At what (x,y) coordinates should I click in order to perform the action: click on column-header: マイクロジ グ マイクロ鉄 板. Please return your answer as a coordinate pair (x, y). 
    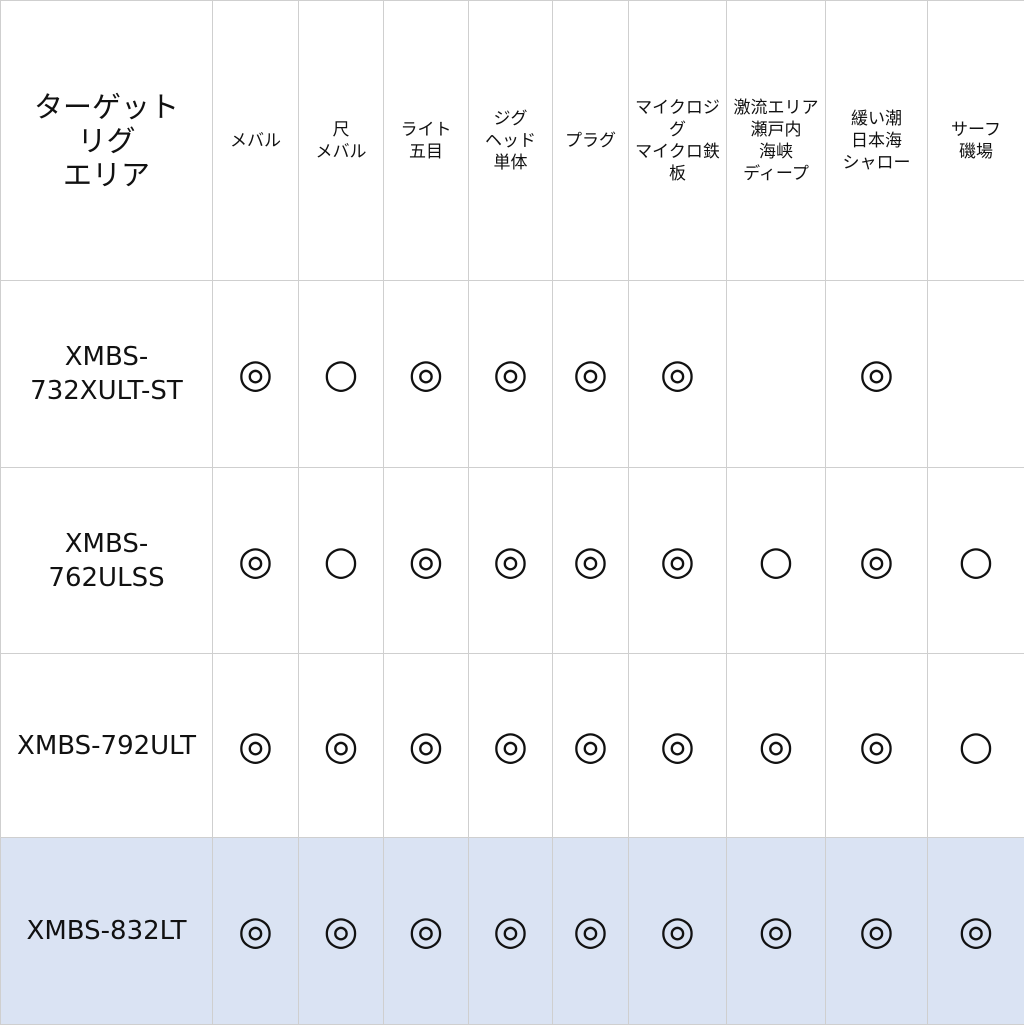
    Looking at the image, I should click on (678, 141).